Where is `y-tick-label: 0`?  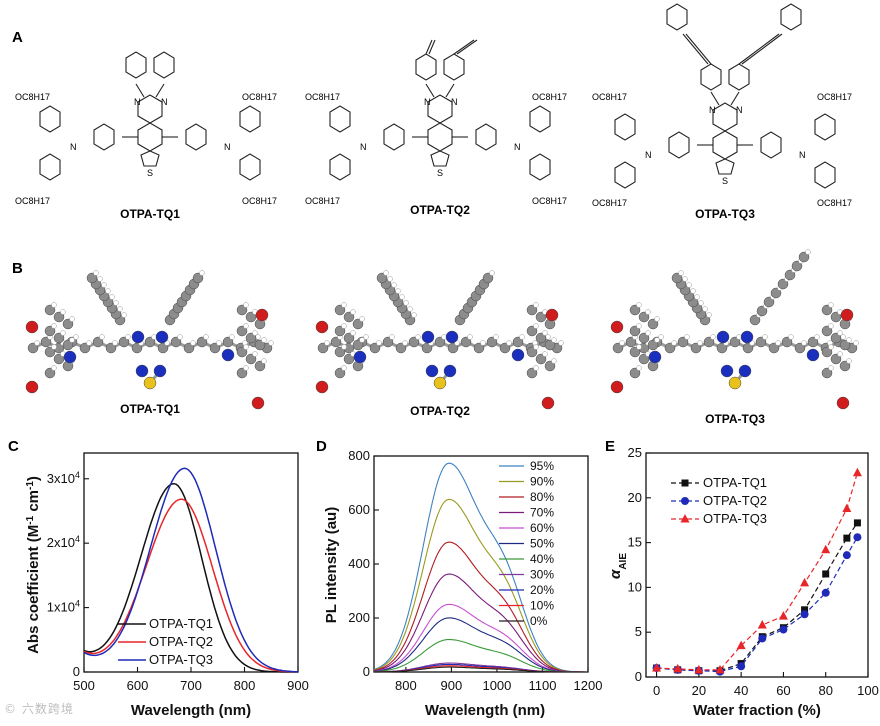 y-tick-label: 0 is located at coordinates (638, 676).